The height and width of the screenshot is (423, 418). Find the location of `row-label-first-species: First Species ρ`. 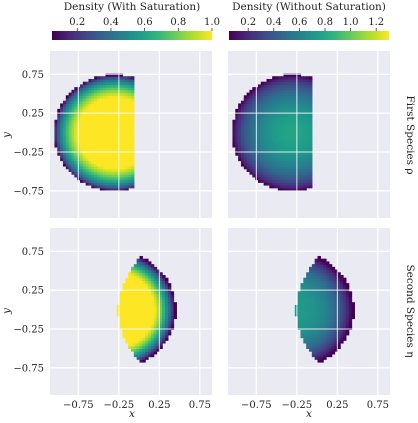

row-label-first-species: First Species ρ is located at coordinates (410, 134).